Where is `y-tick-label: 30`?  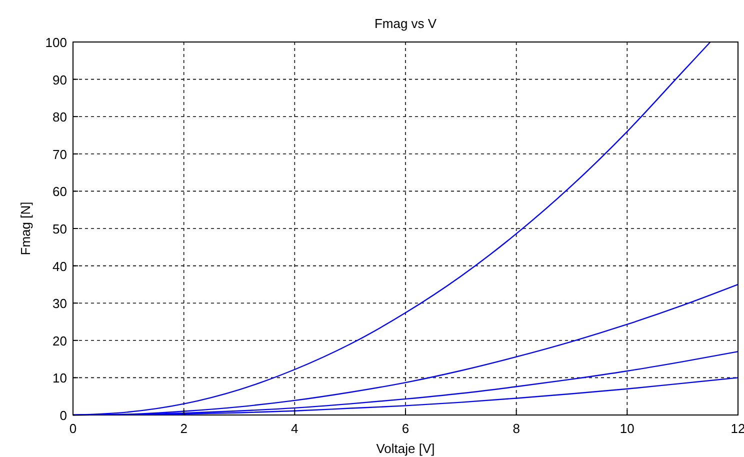
y-tick-label: 30 is located at coordinates (59, 304).